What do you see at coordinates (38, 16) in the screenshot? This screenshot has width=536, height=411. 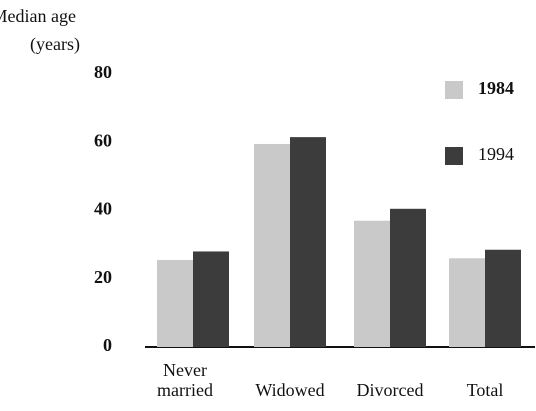 I see `y-axis-label: Median age` at bounding box center [38, 16].